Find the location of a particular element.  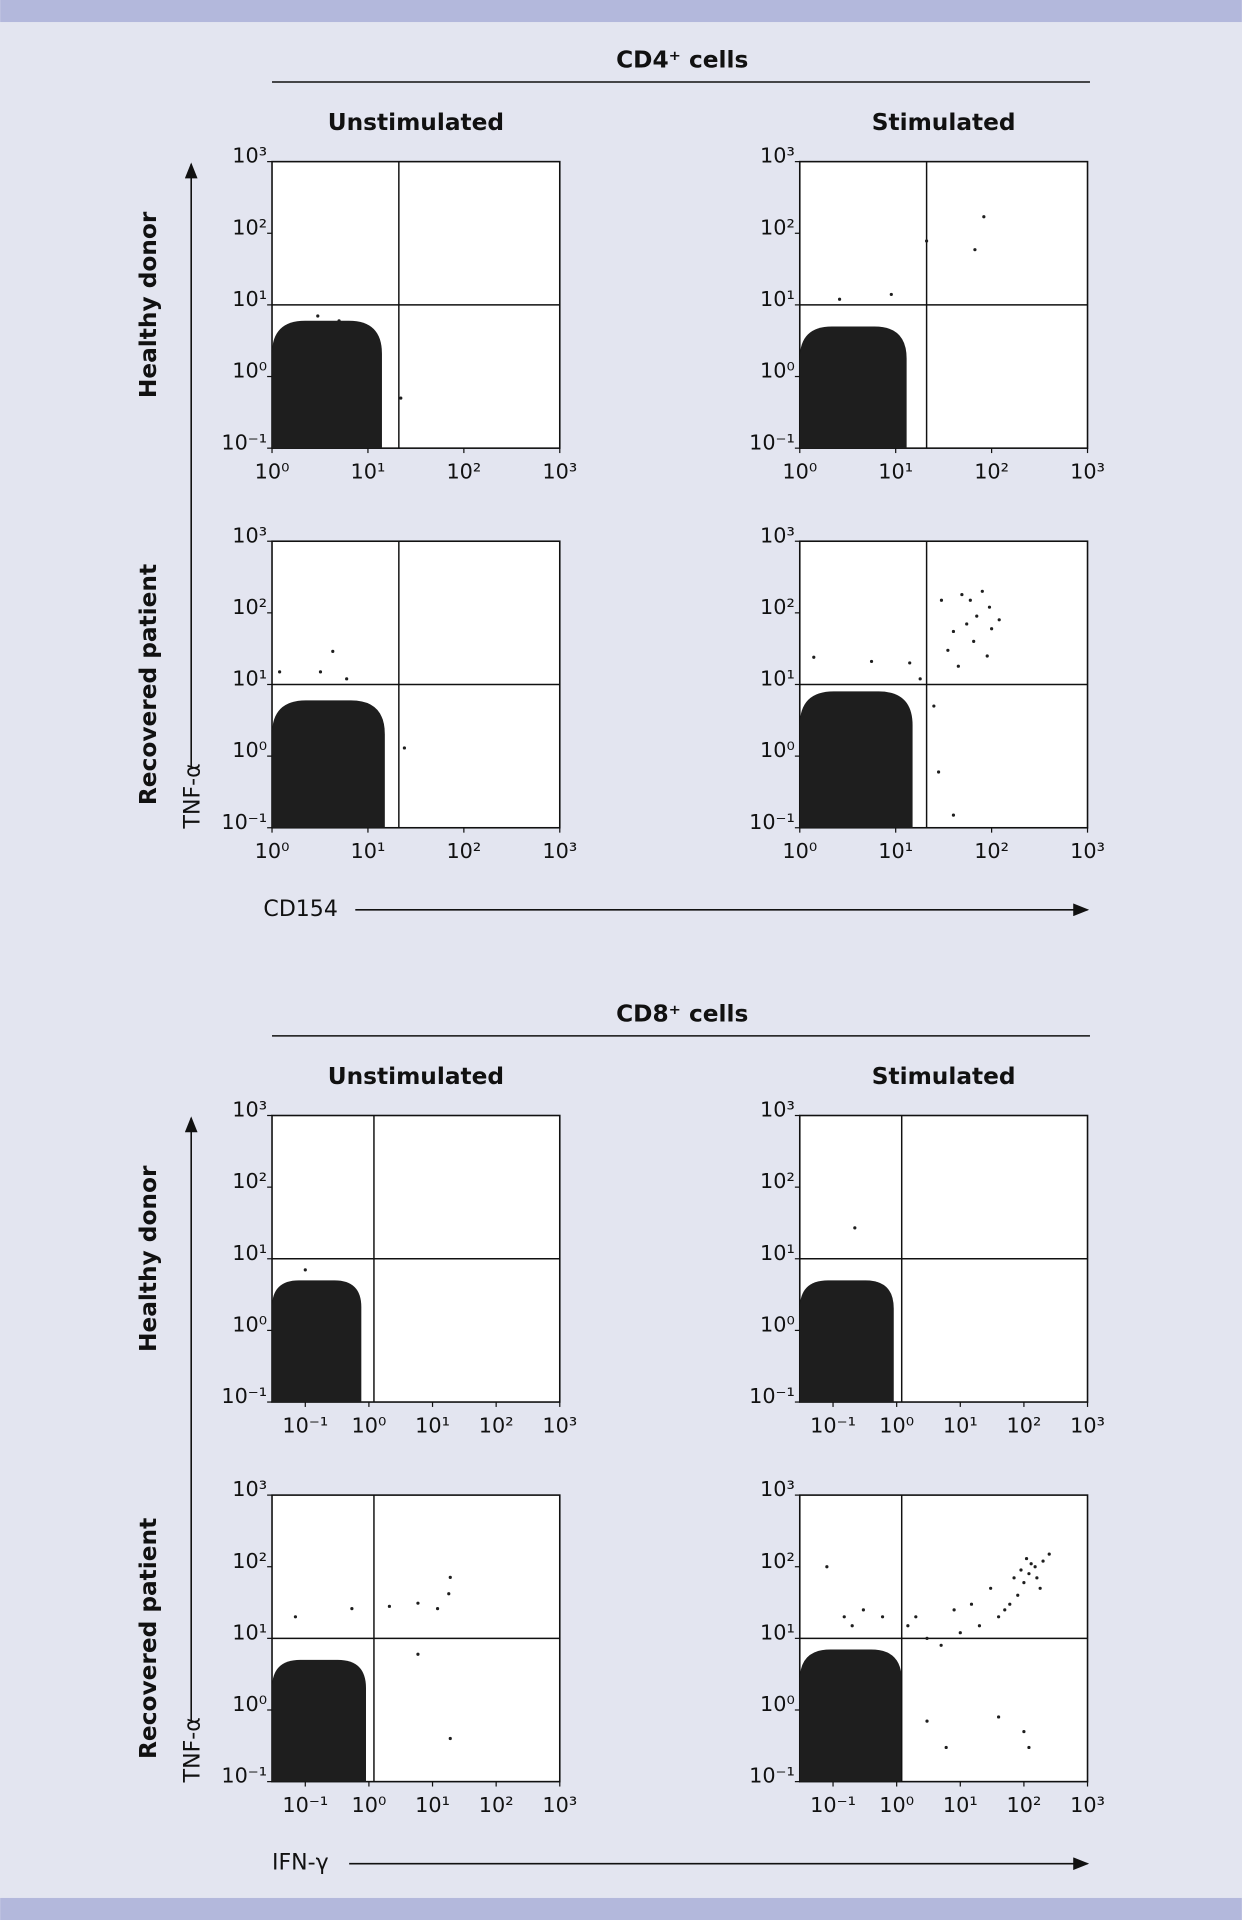

x-axis-label: CD154 is located at coordinates (300, 909).